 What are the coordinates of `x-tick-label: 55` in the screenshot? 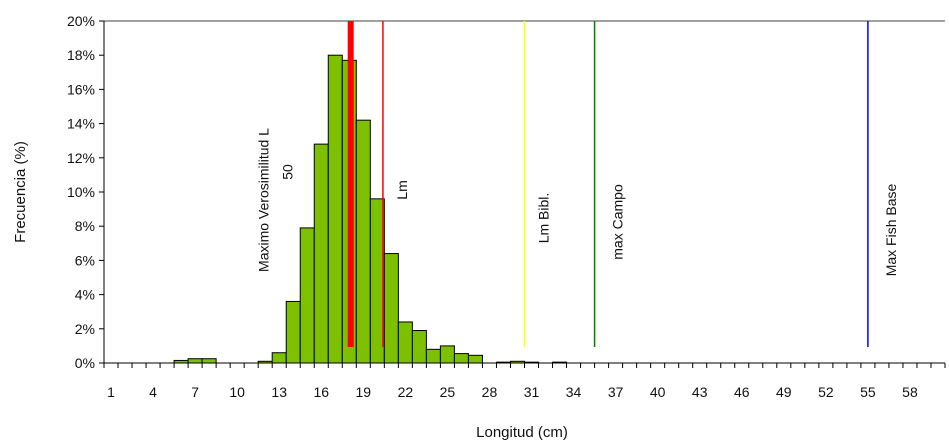 It's located at (868, 392).